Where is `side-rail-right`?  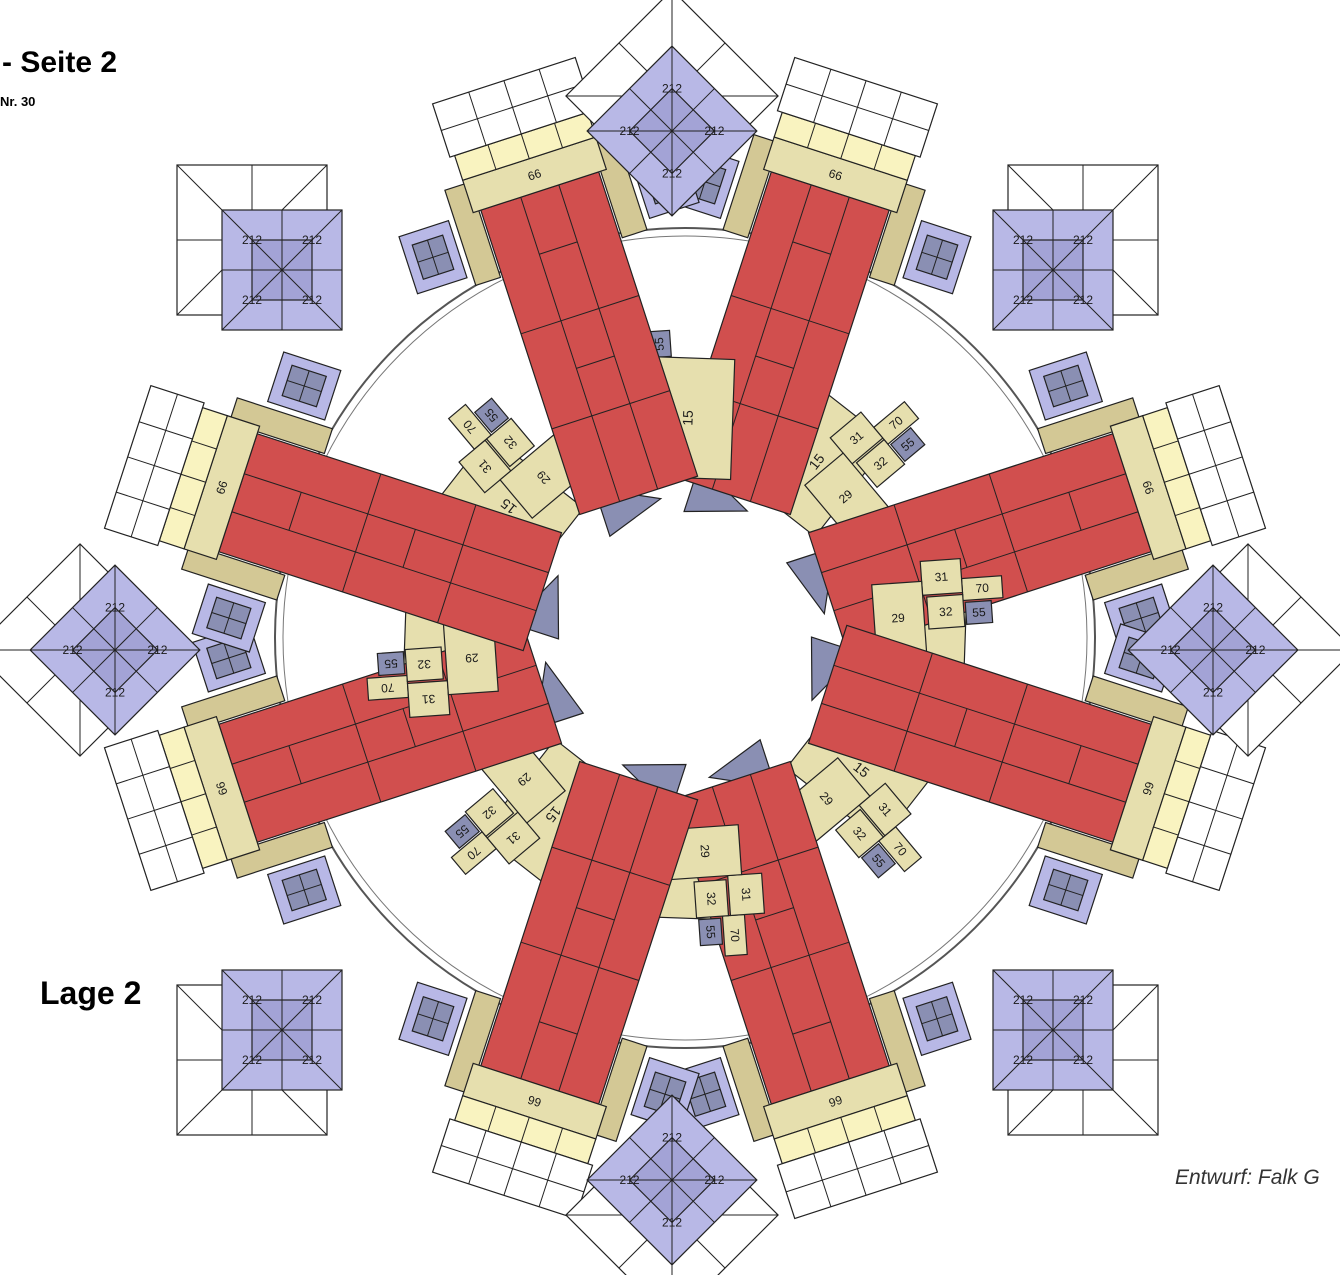 side-rail-right is located at coordinates (751, 1090).